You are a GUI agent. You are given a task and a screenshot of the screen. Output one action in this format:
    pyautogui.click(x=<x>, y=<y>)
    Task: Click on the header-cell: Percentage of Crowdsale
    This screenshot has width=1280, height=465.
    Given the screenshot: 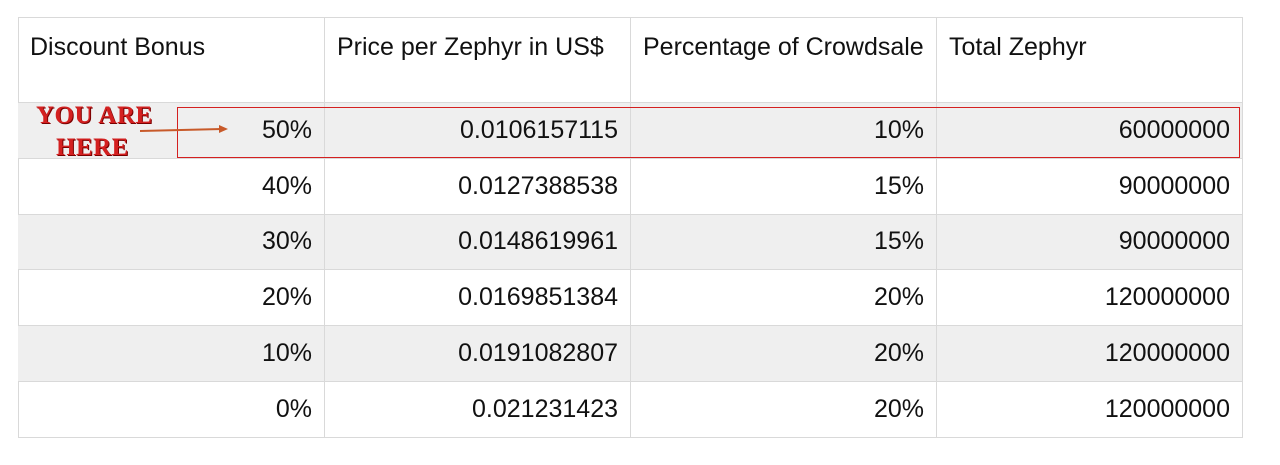 What is the action you would take?
    pyautogui.click(x=784, y=60)
    